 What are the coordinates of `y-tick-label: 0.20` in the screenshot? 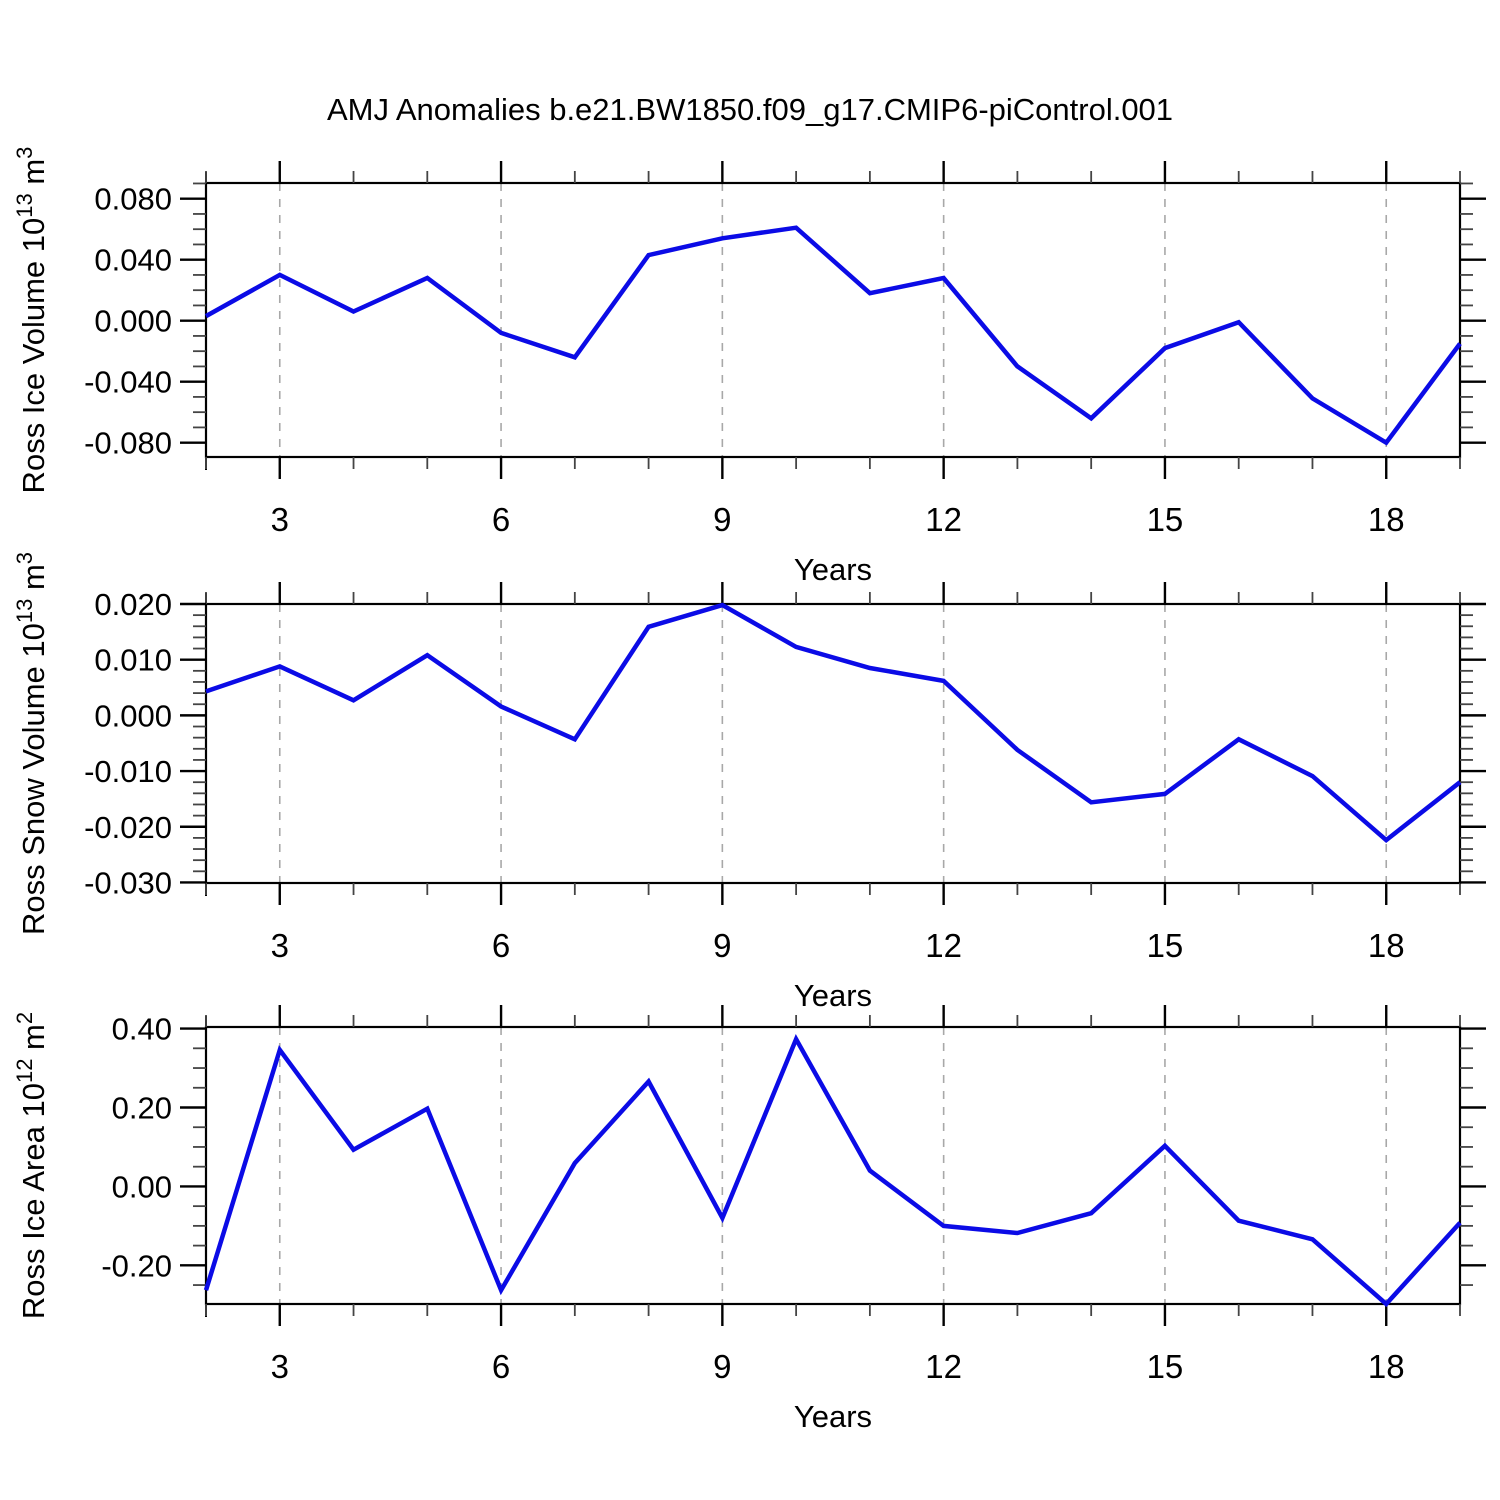 It's located at (142, 1107).